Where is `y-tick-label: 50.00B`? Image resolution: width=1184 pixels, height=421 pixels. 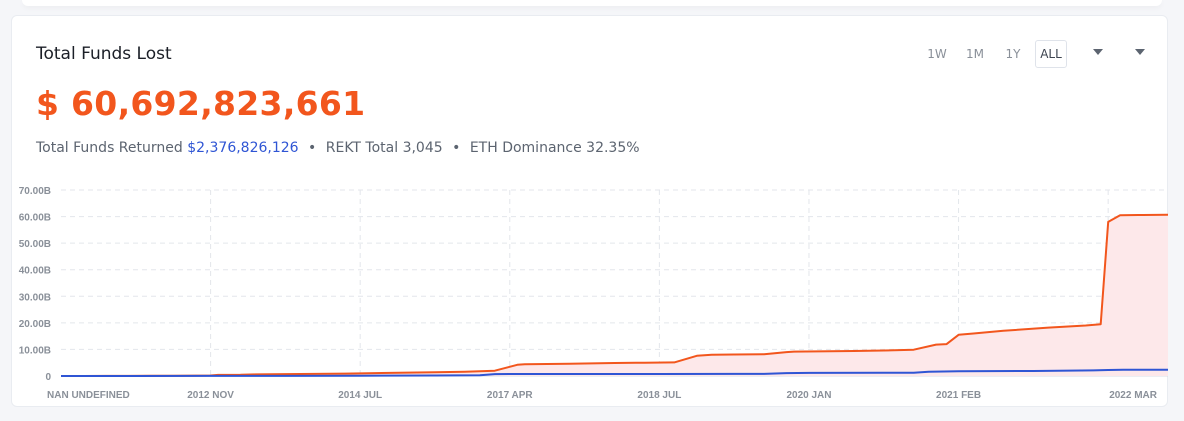
y-tick-label: 50.00B is located at coordinates (35, 244).